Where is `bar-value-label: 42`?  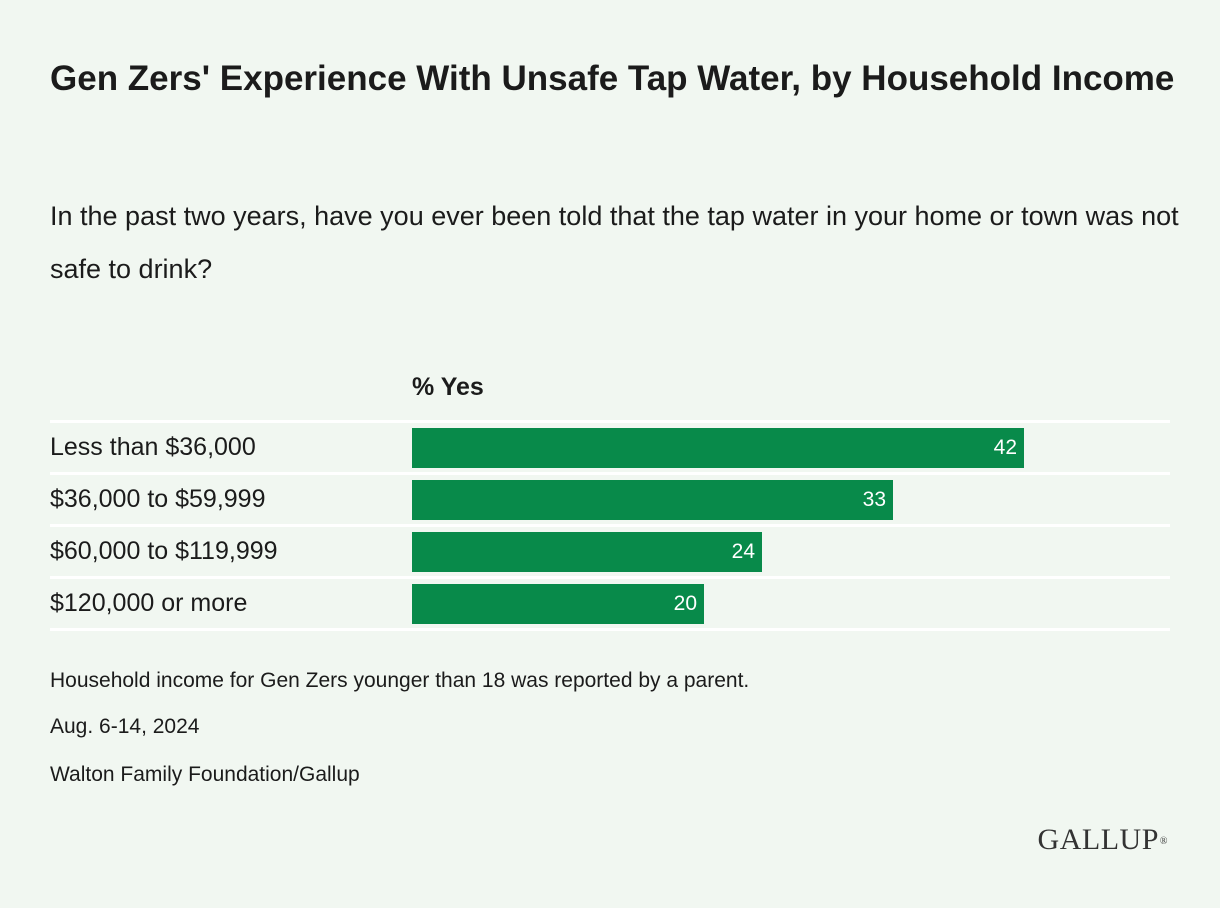
bar-value-label: 42 is located at coordinates (1005, 447).